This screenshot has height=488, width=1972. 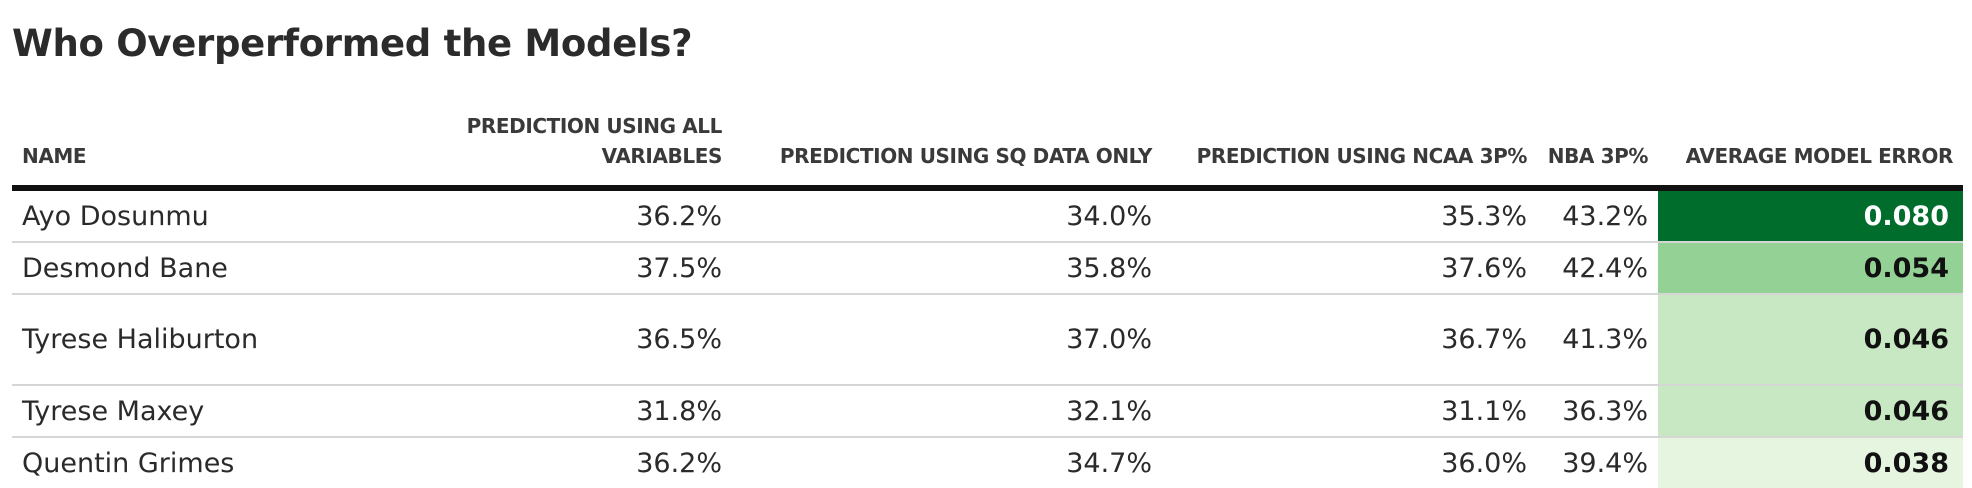 I want to click on nba-3p-value: 36.3%, so click(x=1597, y=411).